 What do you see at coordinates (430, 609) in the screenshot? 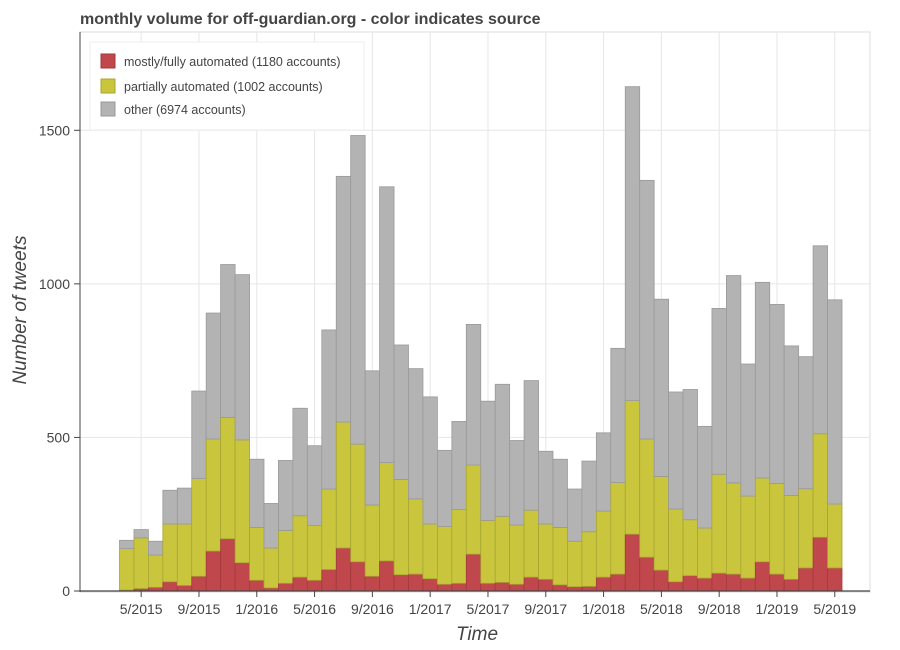
I see `x-tick-label: 1/2017` at bounding box center [430, 609].